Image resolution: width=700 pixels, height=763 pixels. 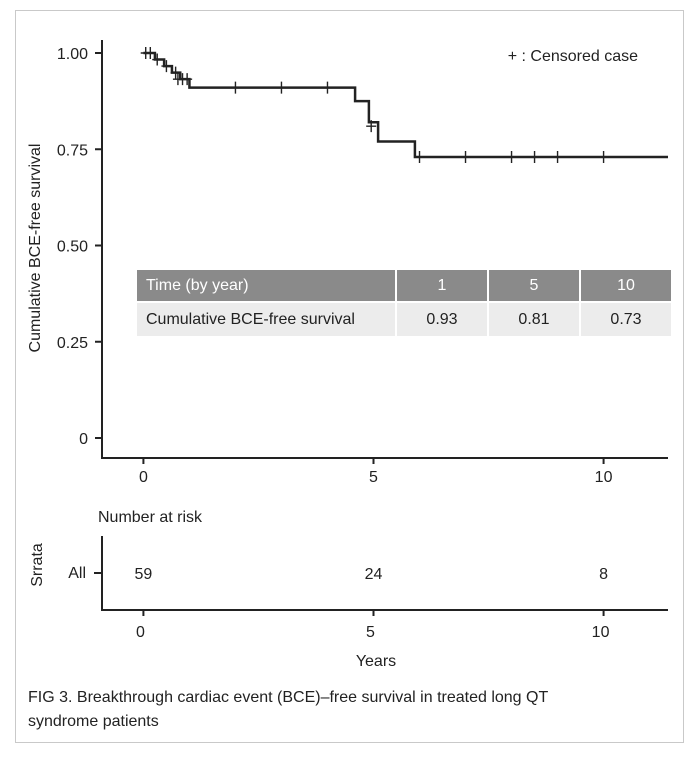 I want to click on x-tick-label: 0, so click(x=143, y=477).